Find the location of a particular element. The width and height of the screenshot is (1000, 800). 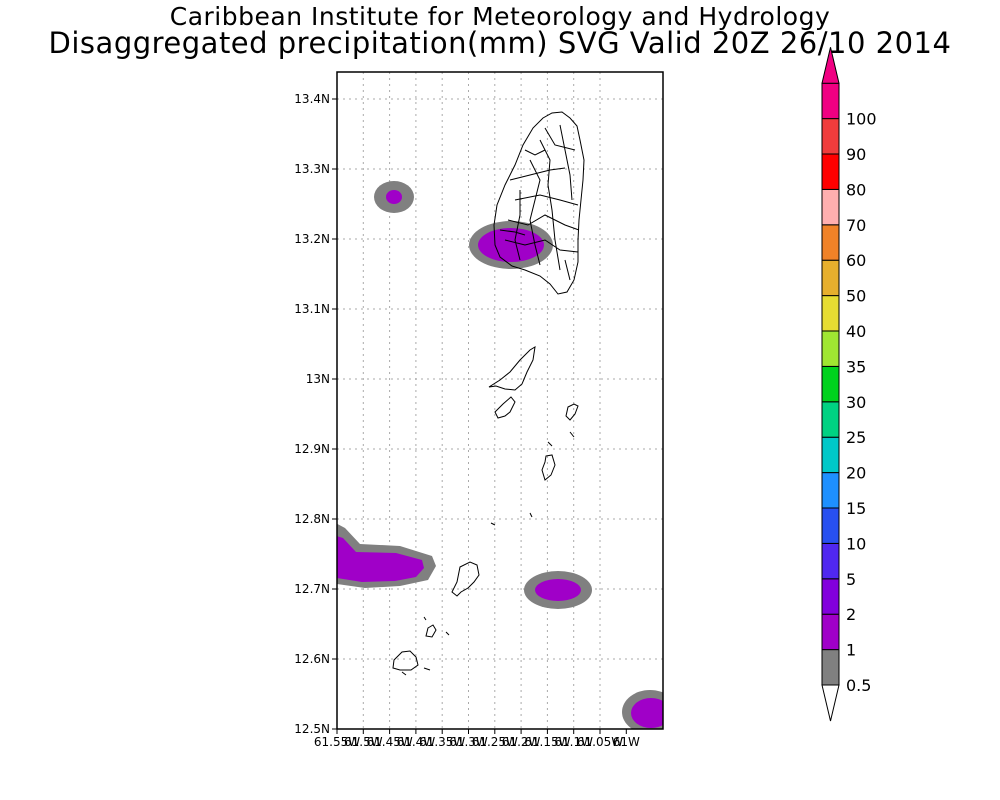

colorbar-label: 15 is located at coordinates (856, 508).